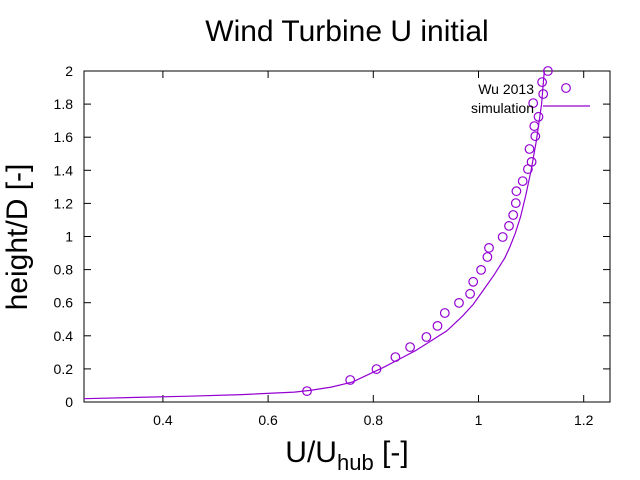 Image resolution: width=640 pixels, height=480 pixels. I want to click on chart-title: Wind Turbine U initial, so click(346, 31).